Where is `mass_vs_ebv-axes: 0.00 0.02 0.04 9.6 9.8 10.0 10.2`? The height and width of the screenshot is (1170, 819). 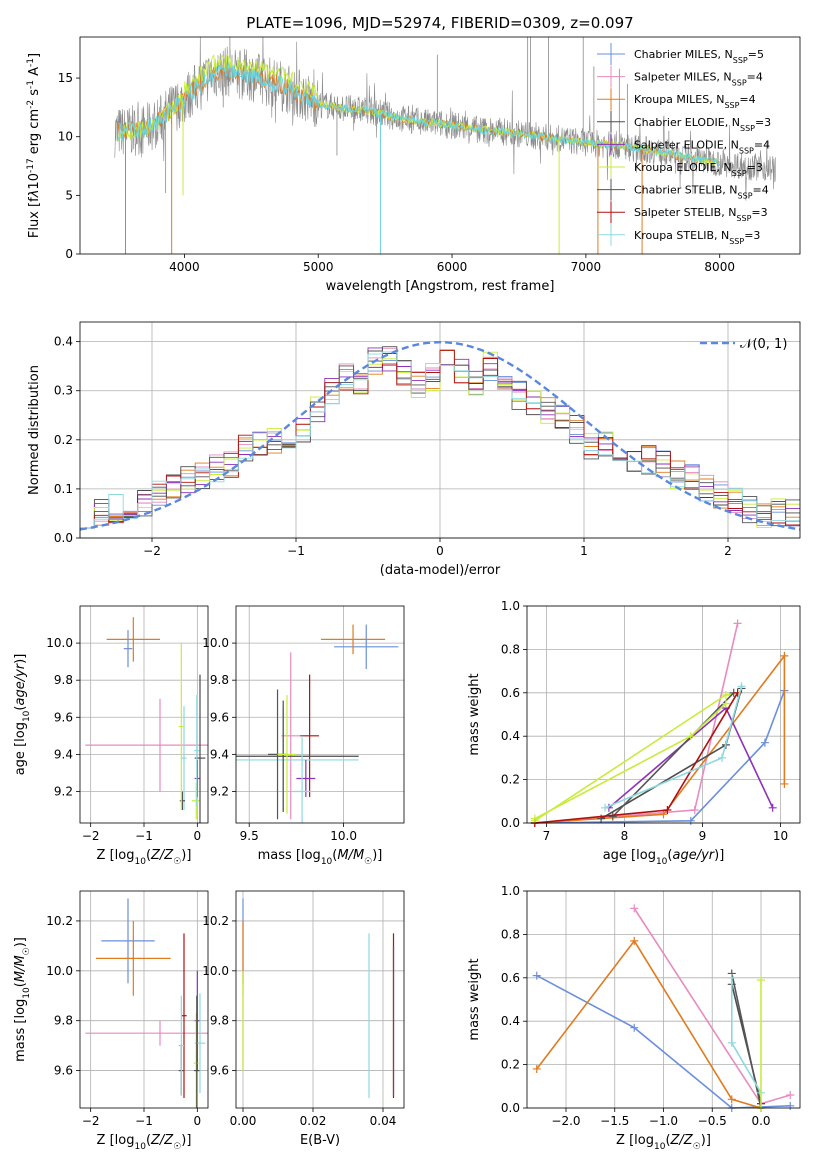 mass_vs_ebv-axes: 0.00 0.02 0.04 9.6 9.8 10.0 10.2 is located at coordinates (303, 1009).